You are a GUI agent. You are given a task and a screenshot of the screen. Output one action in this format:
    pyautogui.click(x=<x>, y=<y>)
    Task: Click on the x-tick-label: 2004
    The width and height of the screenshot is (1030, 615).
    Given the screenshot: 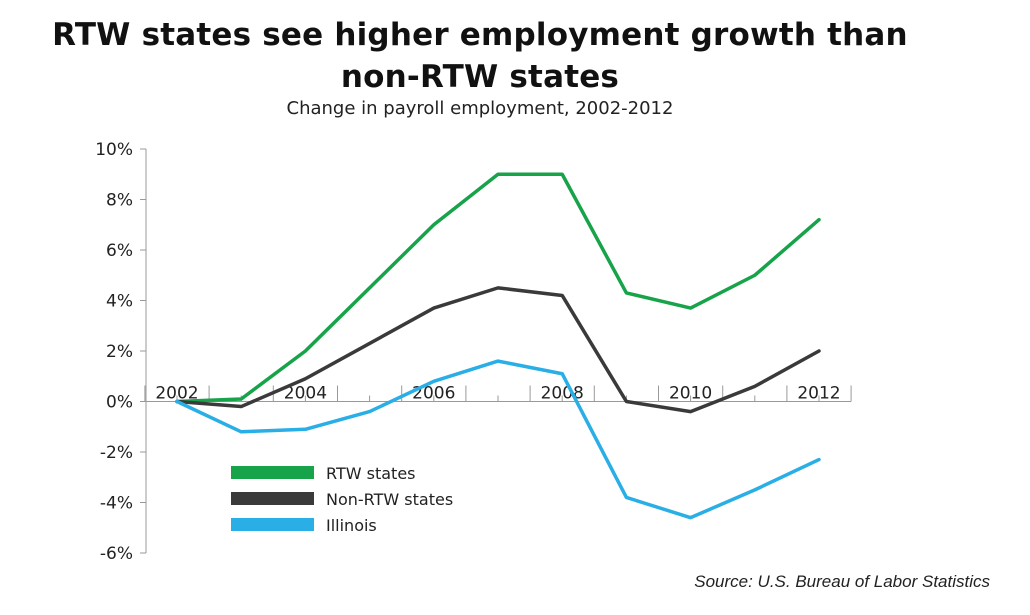 What is the action you would take?
    pyautogui.click(x=305, y=394)
    